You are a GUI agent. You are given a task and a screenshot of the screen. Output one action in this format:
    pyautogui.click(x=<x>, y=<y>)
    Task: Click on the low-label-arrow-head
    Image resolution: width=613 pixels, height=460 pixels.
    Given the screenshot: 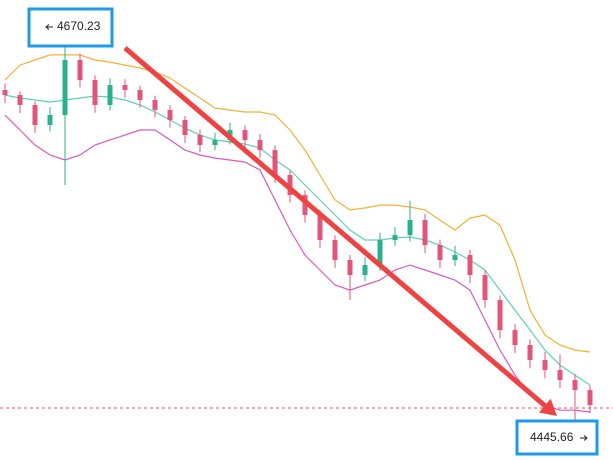 What is the action you would take?
    pyautogui.click(x=585, y=438)
    